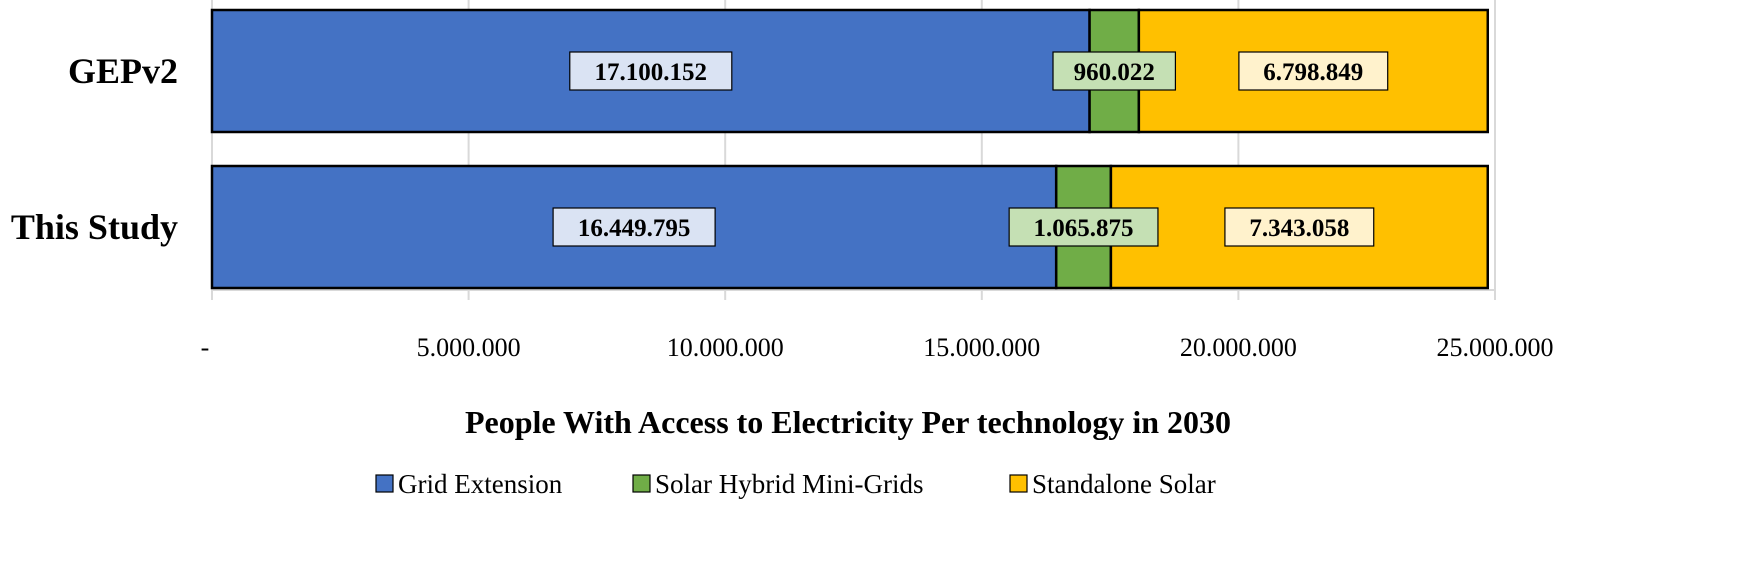  What do you see at coordinates (94, 227) in the screenshot?
I see `category-label: This Study` at bounding box center [94, 227].